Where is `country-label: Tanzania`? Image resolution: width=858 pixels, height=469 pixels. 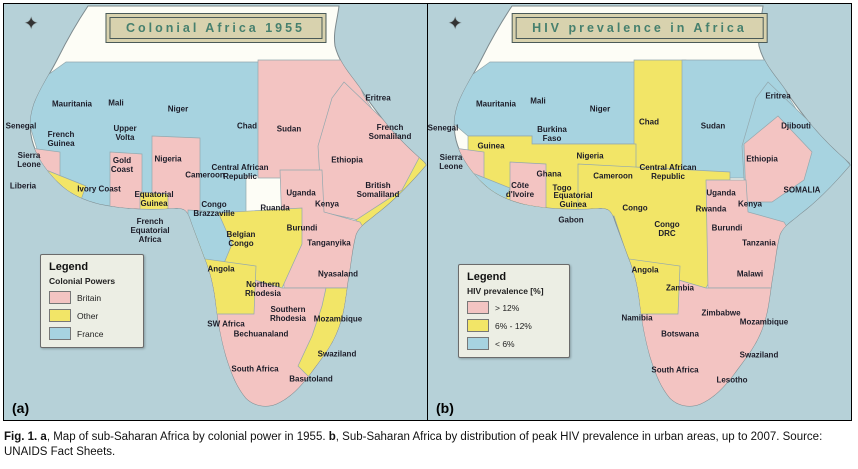 country-label: Tanzania is located at coordinates (759, 243).